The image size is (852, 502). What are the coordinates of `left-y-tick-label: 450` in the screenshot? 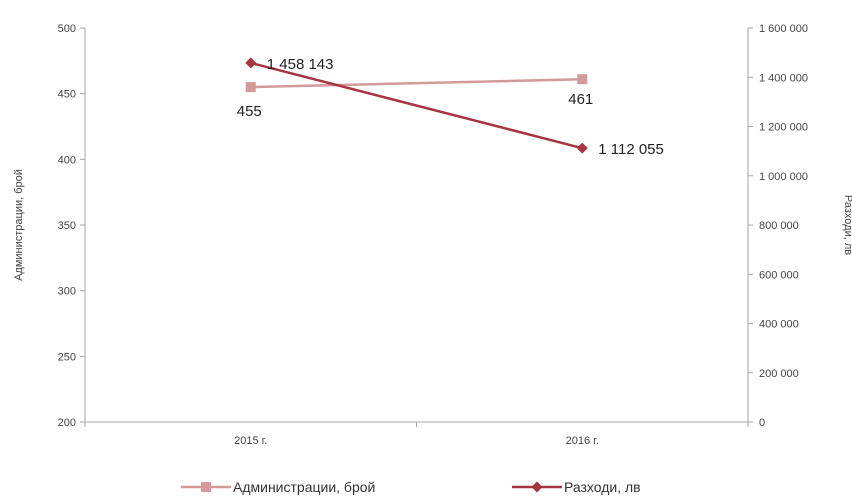 It's located at (67, 95).